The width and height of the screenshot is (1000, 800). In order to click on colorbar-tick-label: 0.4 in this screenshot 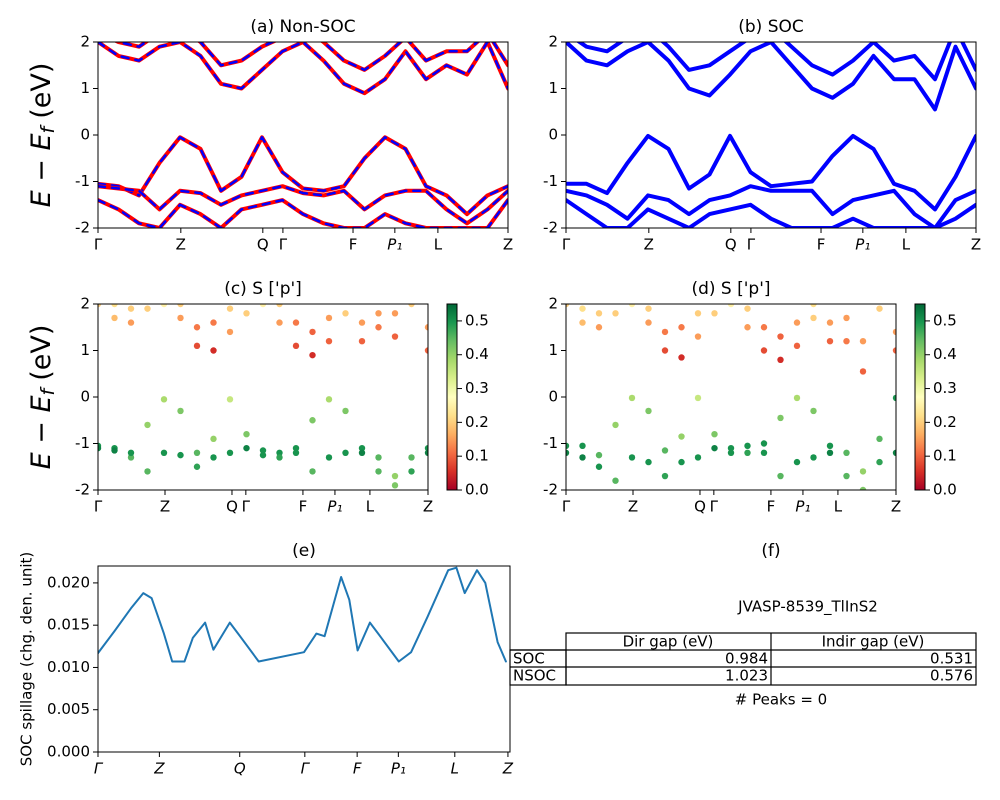, I will do `click(945, 354)`.